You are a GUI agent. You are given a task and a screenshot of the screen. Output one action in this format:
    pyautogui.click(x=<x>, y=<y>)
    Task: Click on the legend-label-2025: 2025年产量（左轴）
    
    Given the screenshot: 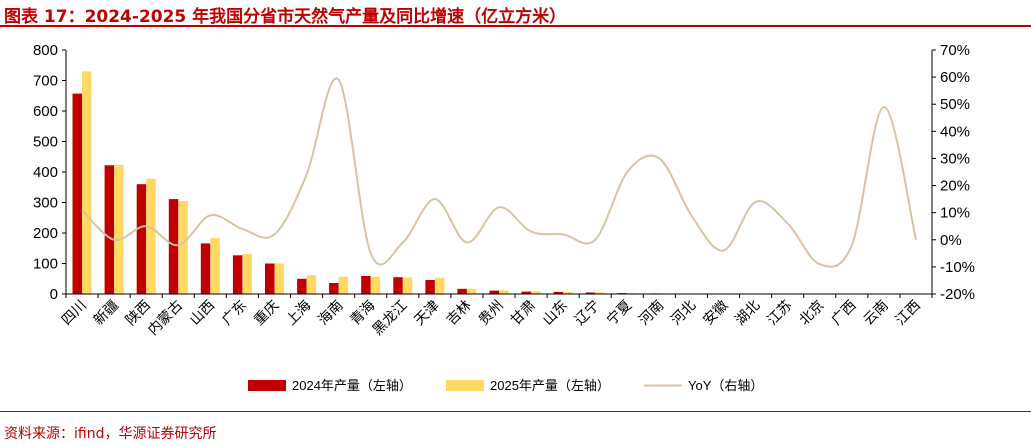 What is the action you would take?
    pyautogui.click(x=550, y=385)
    